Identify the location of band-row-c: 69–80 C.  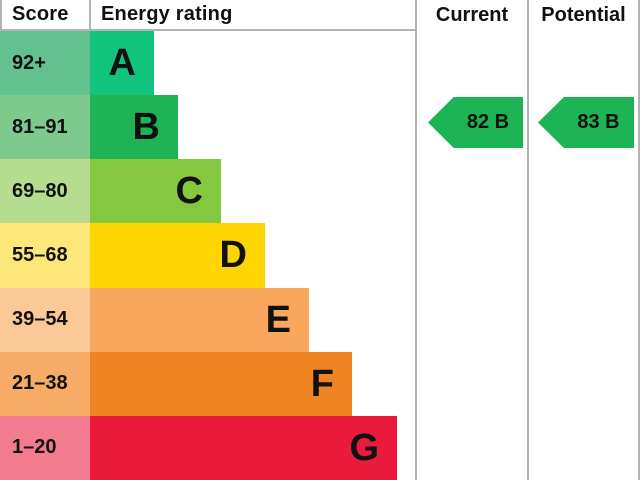
(207, 191).